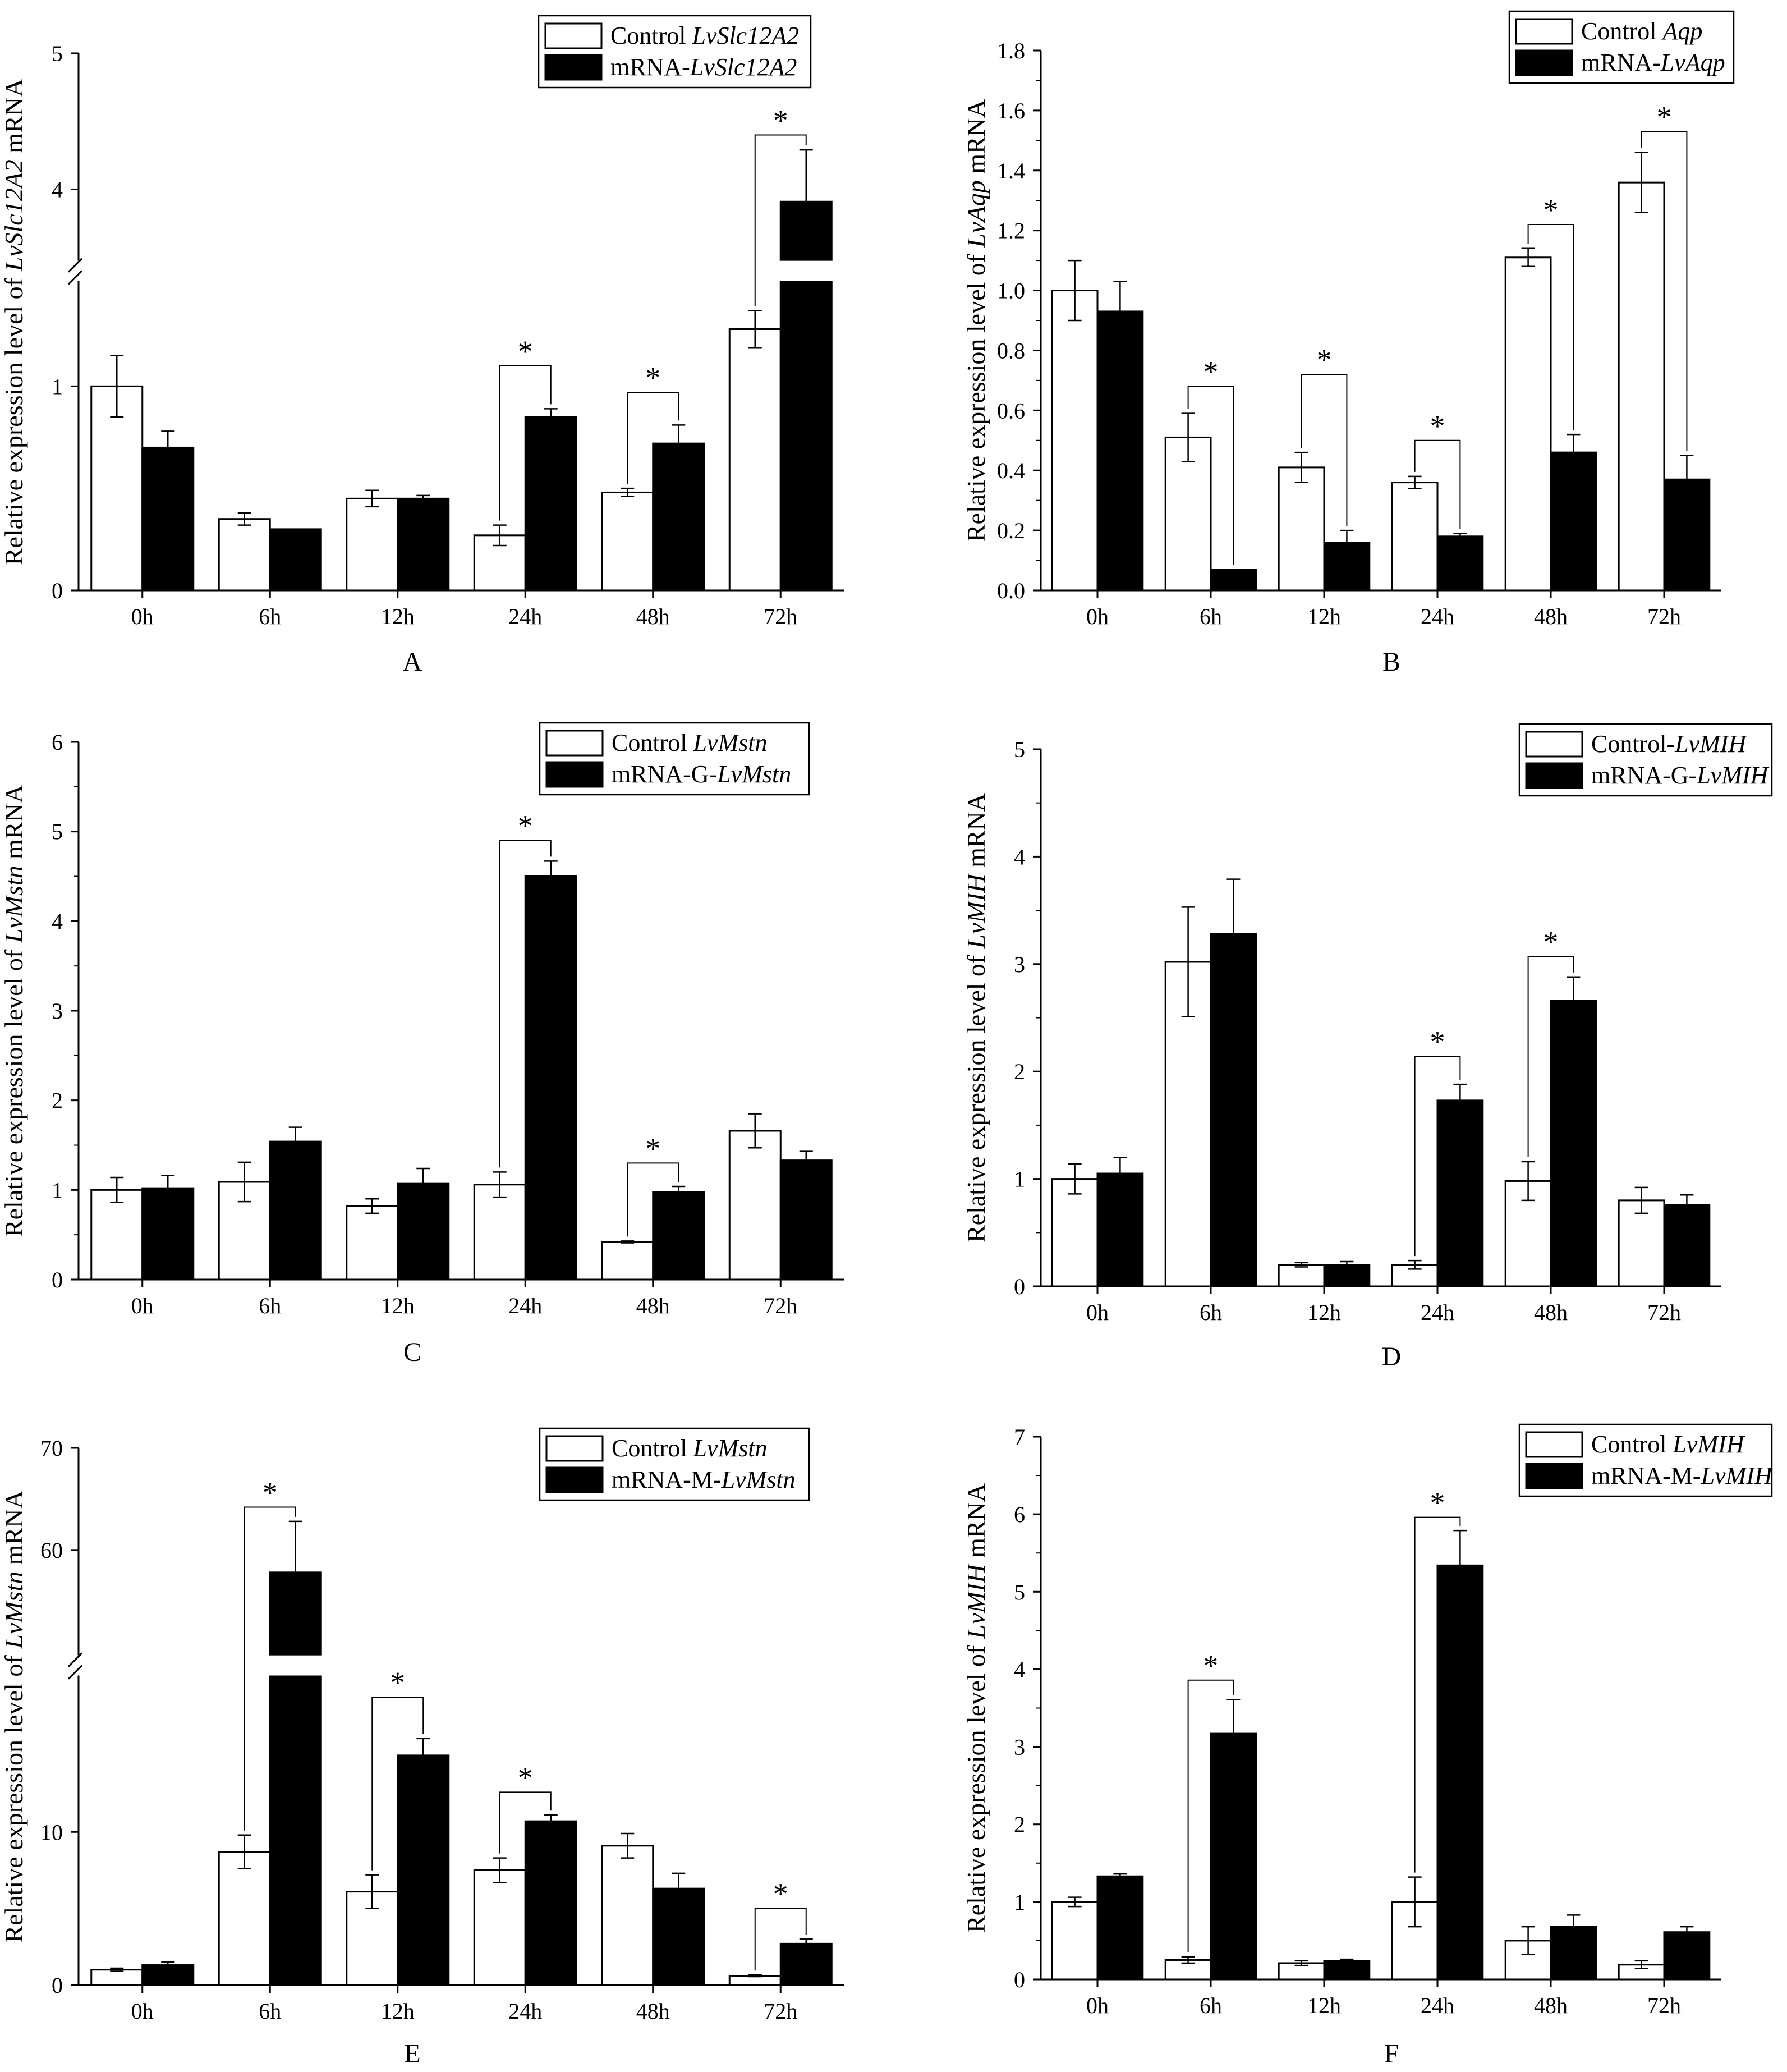 The height and width of the screenshot is (2072, 1787). What do you see at coordinates (78, 1666) in the screenshot?
I see `axis-break-gap` at bounding box center [78, 1666].